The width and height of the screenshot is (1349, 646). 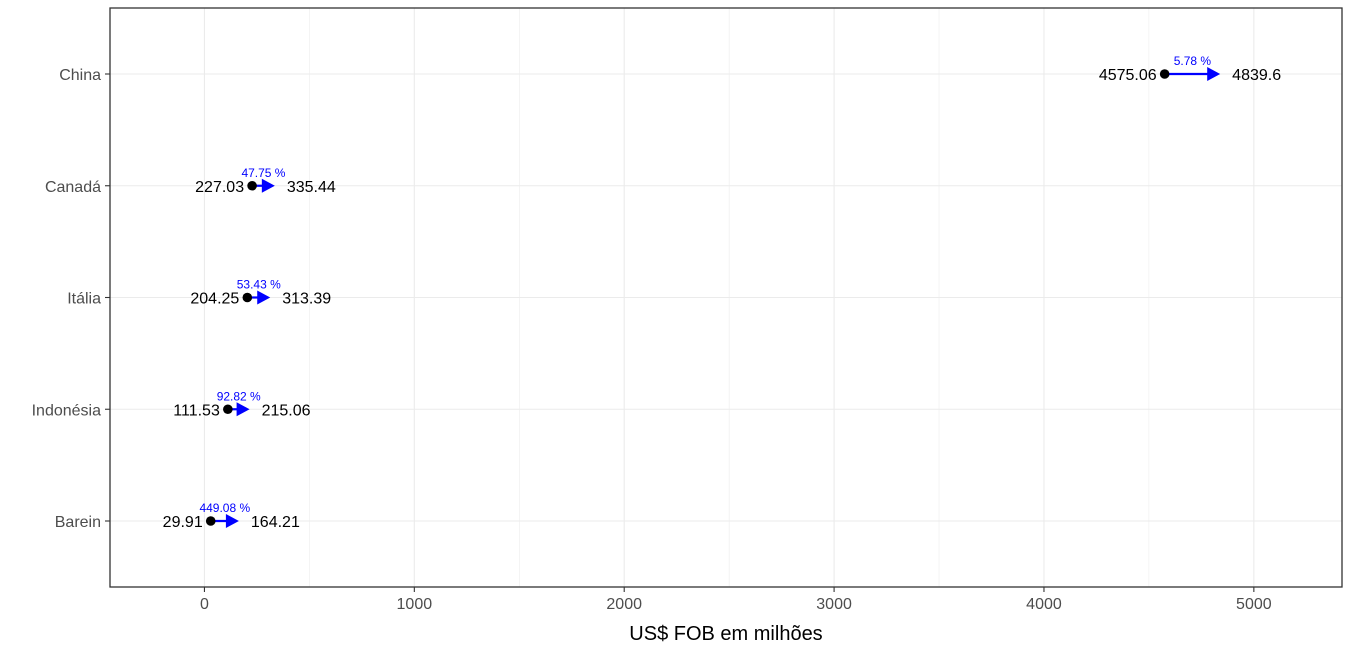 What do you see at coordinates (263, 173) in the screenshot?
I see `pct-change-label: 47.75 %` at bounding box center [263, 173].